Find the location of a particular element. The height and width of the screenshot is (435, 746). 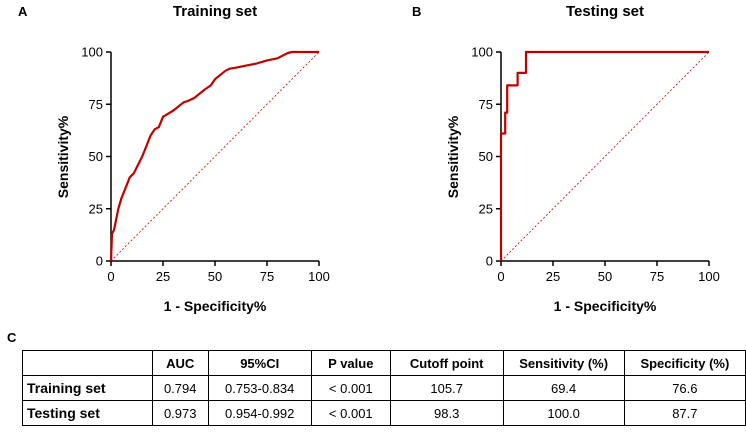

sensitivity-cell: 100.0 is located at coordinates (563, 413).